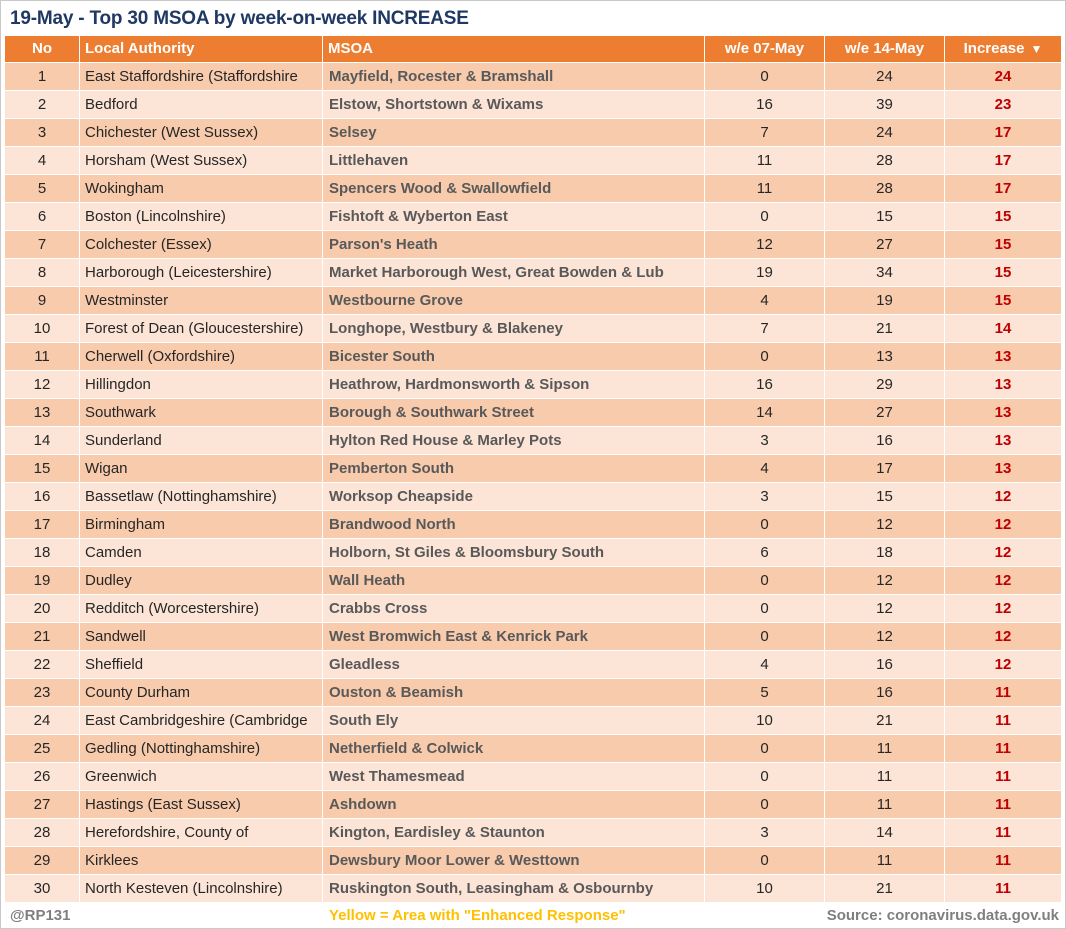 This screenshot has height=929, width=1066. What do you see at coordinates (42, 245) in the screenshot?
I see `row-no-cell: 7` at bounding box center [42, 245].